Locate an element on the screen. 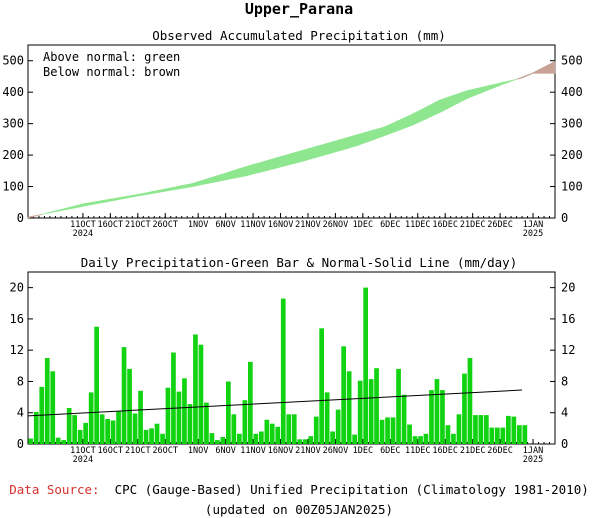 The height and width of the screenshot is (518, 598). bottom-xtick-label: 11OCT is located at coordinates (83, 451).